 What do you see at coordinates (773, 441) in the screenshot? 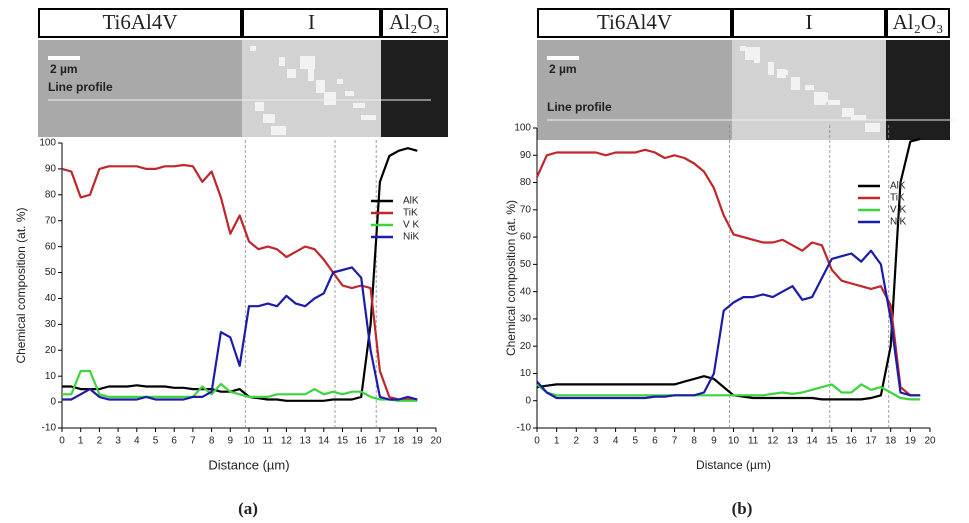
I see `x-tick-label: 12` at bounding box center [773, 441].